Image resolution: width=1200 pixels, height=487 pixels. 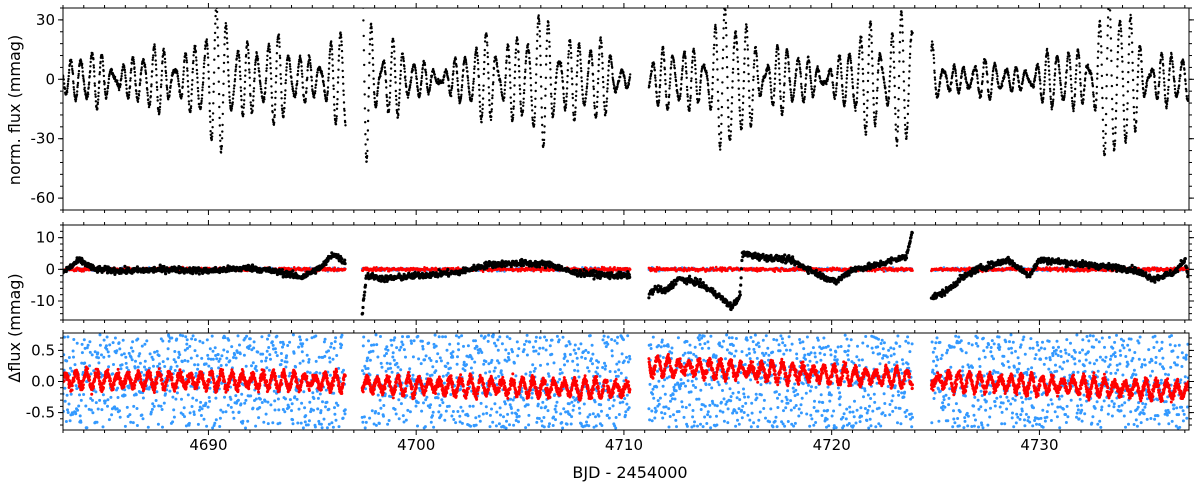 I want to click on y-tick-label: 0, so click(x=50, y=79).